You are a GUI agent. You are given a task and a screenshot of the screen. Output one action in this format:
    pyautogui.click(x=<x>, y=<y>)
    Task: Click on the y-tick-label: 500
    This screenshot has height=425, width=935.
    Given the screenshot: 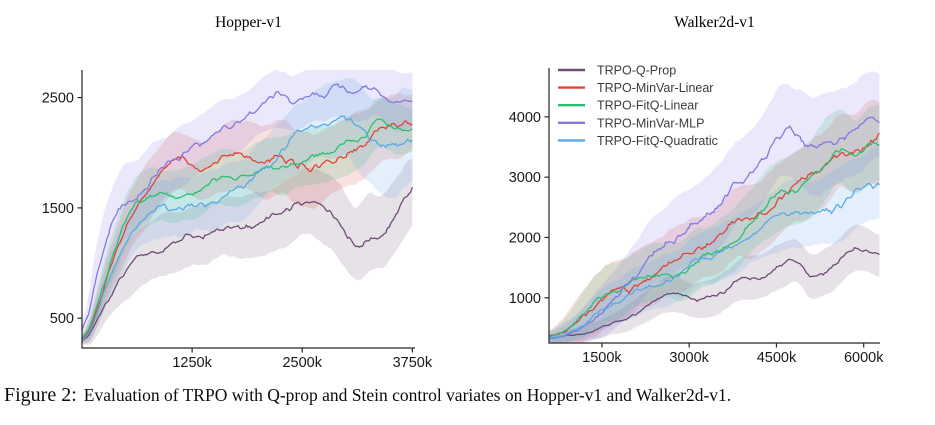 What is the action you would take?
    pyautogui.click(x=62, y=319)
    